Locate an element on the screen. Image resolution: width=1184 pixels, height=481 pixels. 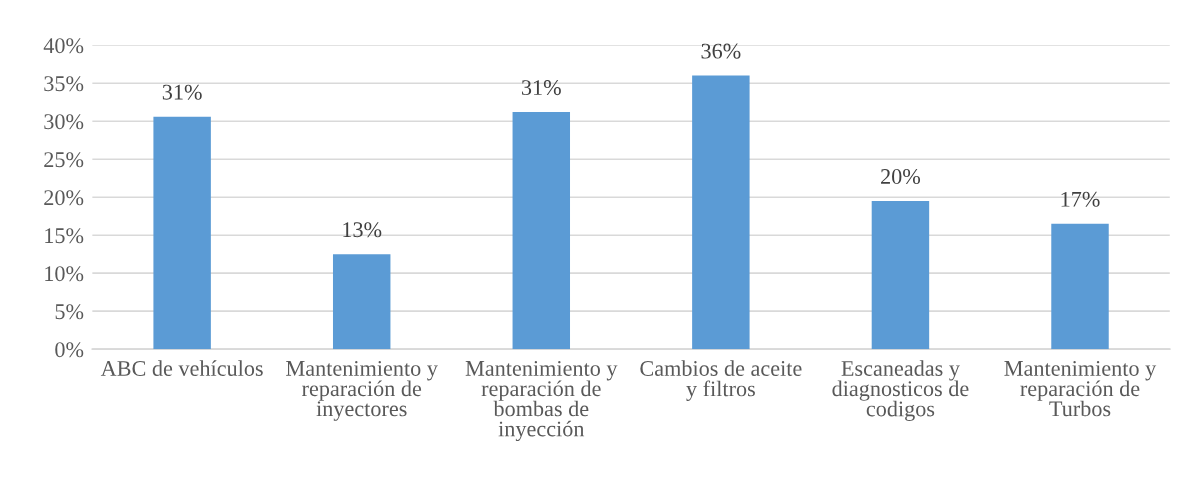
y-tick-label: 35% is located at coordinates (64, 84).